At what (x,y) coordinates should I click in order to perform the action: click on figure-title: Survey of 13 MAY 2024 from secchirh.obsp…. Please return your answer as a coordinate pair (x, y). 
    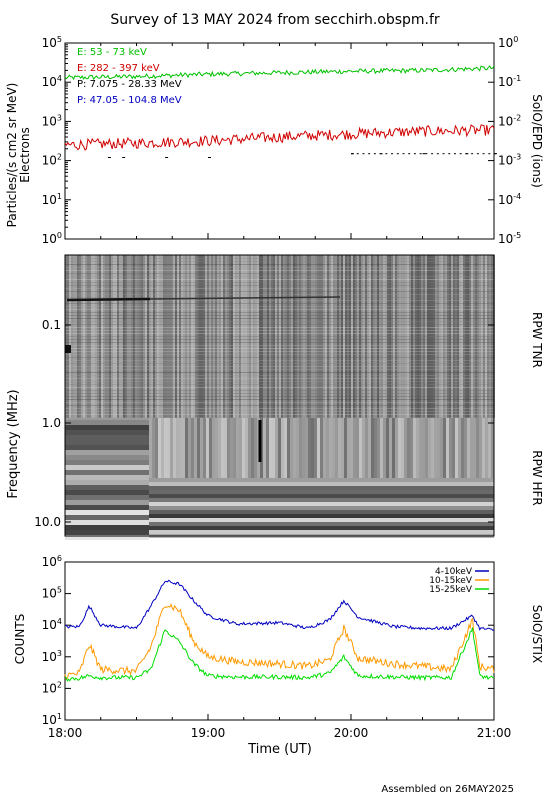
    Looking at the image, I should click on (275, 20).